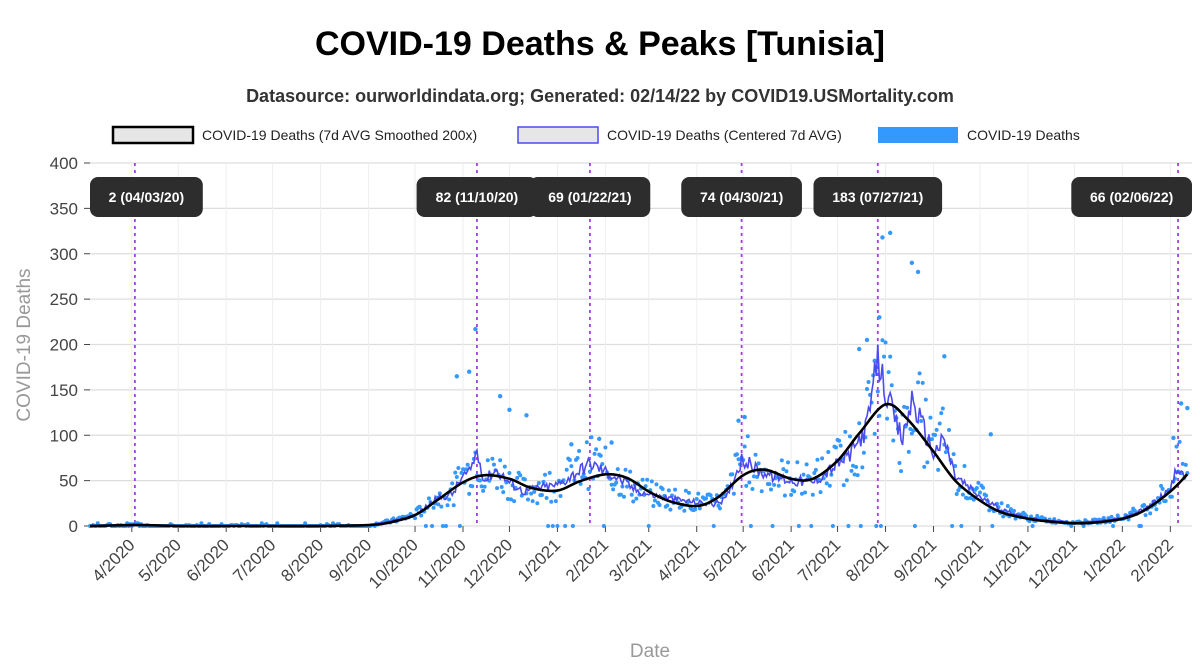 The width and height of the screenshot is (1200, 670). What do you see at coordinates (918, 135) in the screenshot?
I see `legend-swatch-daily` at bounding box center [918, 135].